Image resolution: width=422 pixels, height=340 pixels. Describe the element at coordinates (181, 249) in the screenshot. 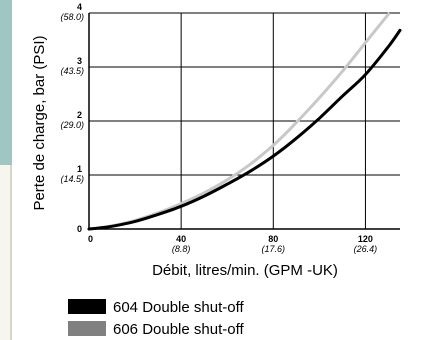

I see `x-tick-sublabel-1: (8.8)` at that location.